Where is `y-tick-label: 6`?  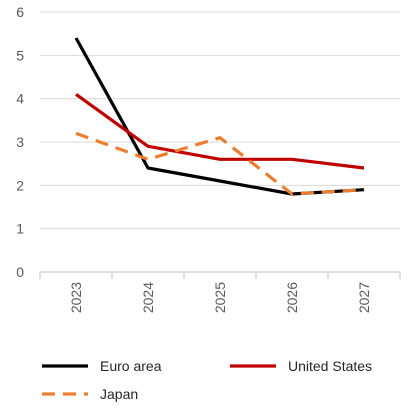
y-tick-label: 6 is located at coordinates (20, 12).